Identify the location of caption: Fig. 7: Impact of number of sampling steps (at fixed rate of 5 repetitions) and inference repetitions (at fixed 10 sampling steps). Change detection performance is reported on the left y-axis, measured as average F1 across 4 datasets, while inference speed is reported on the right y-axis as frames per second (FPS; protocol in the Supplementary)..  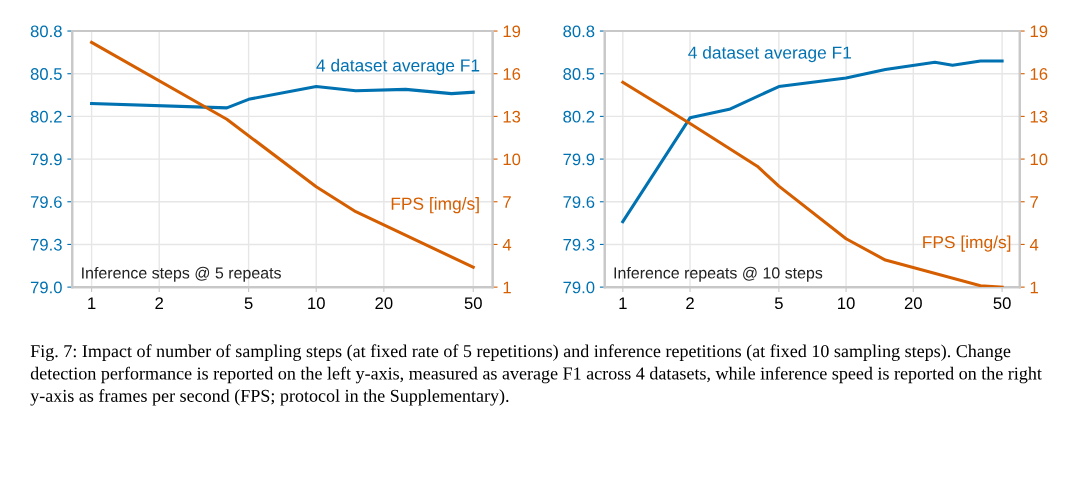
(536, 375).